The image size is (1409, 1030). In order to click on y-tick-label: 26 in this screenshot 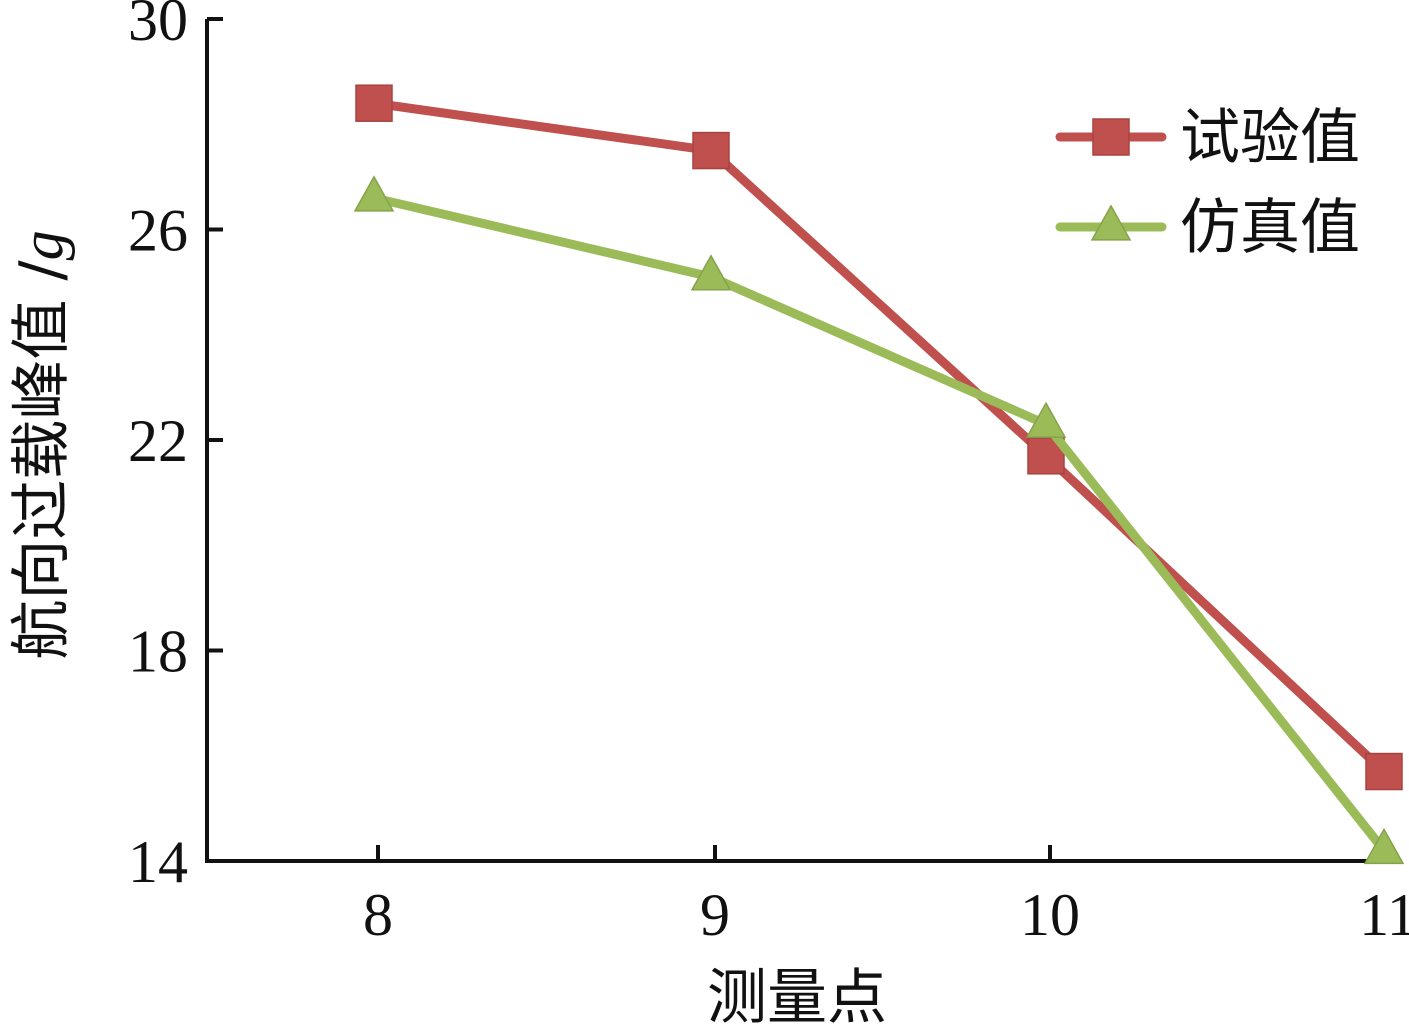, I will do `click(158, 231)`.